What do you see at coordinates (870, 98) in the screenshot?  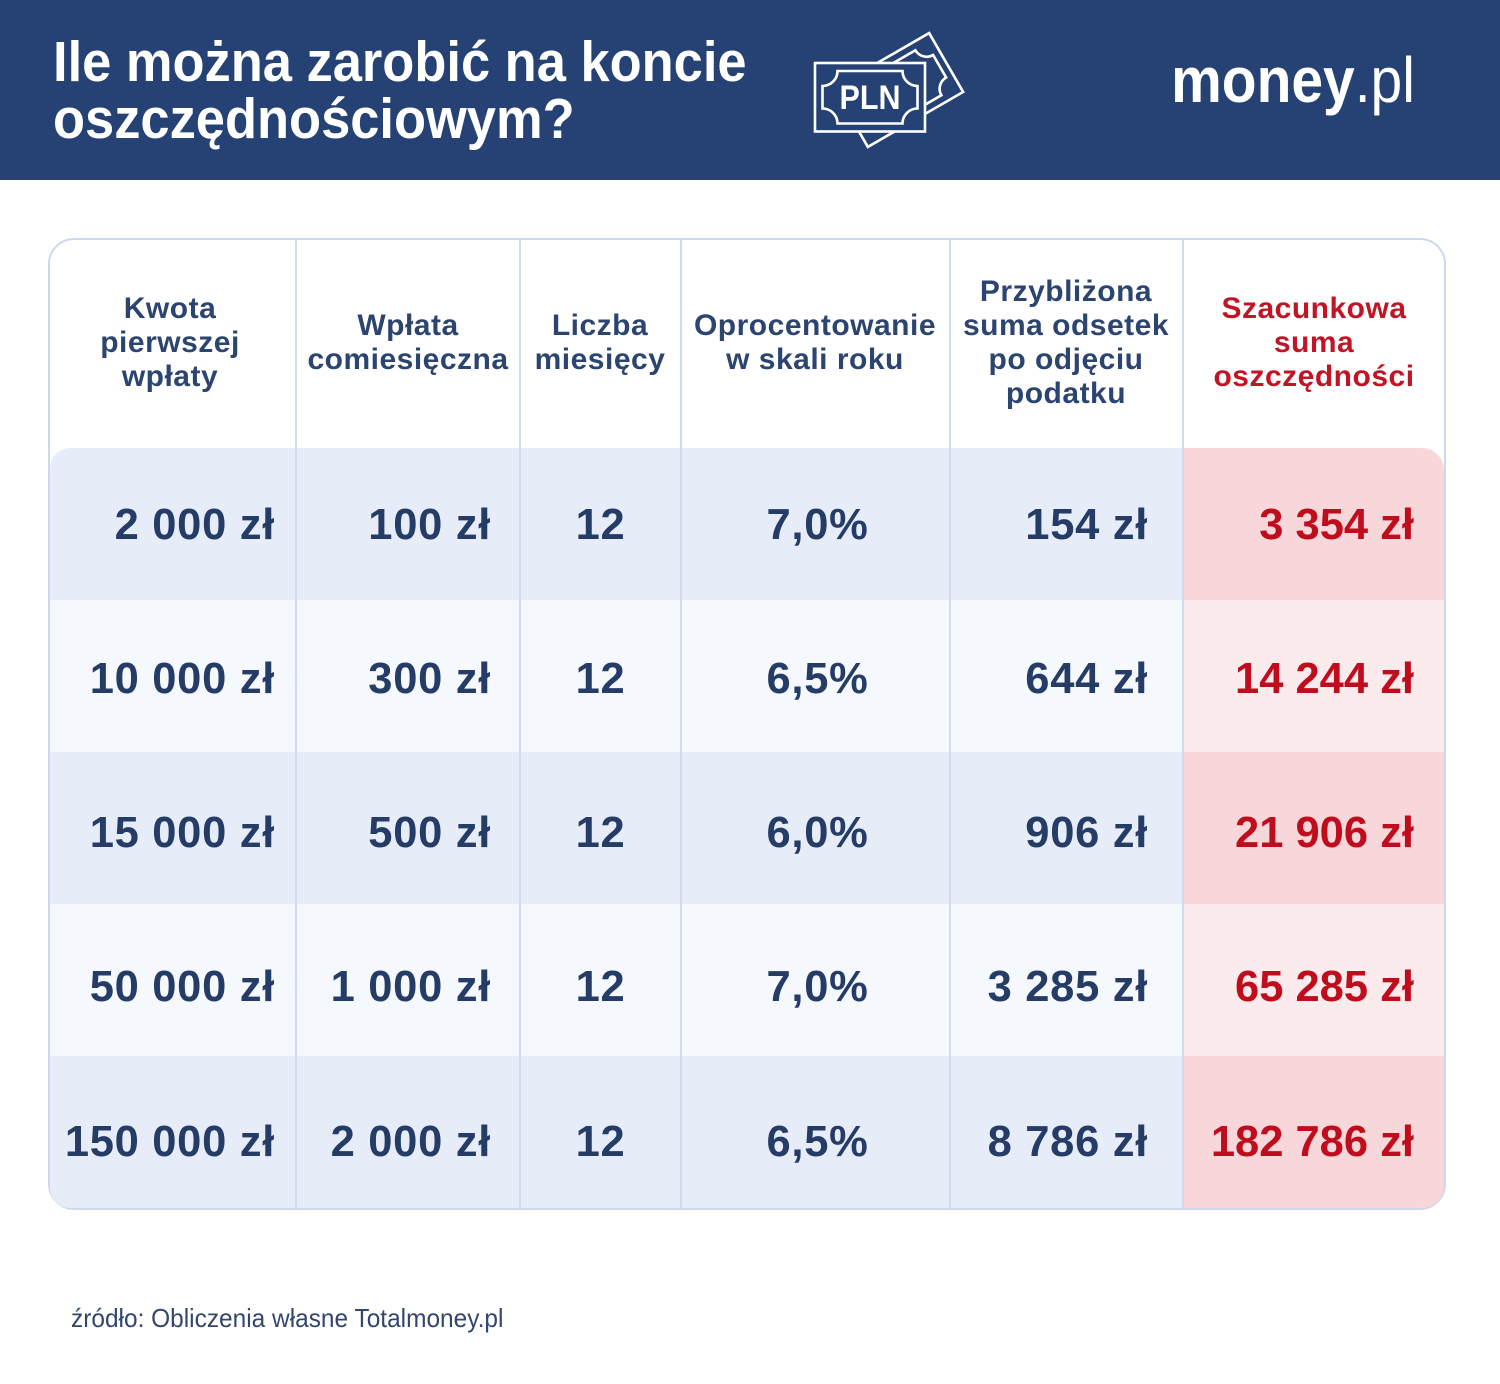 I see `svg-text: PLN` at bounding box center [870, 98].